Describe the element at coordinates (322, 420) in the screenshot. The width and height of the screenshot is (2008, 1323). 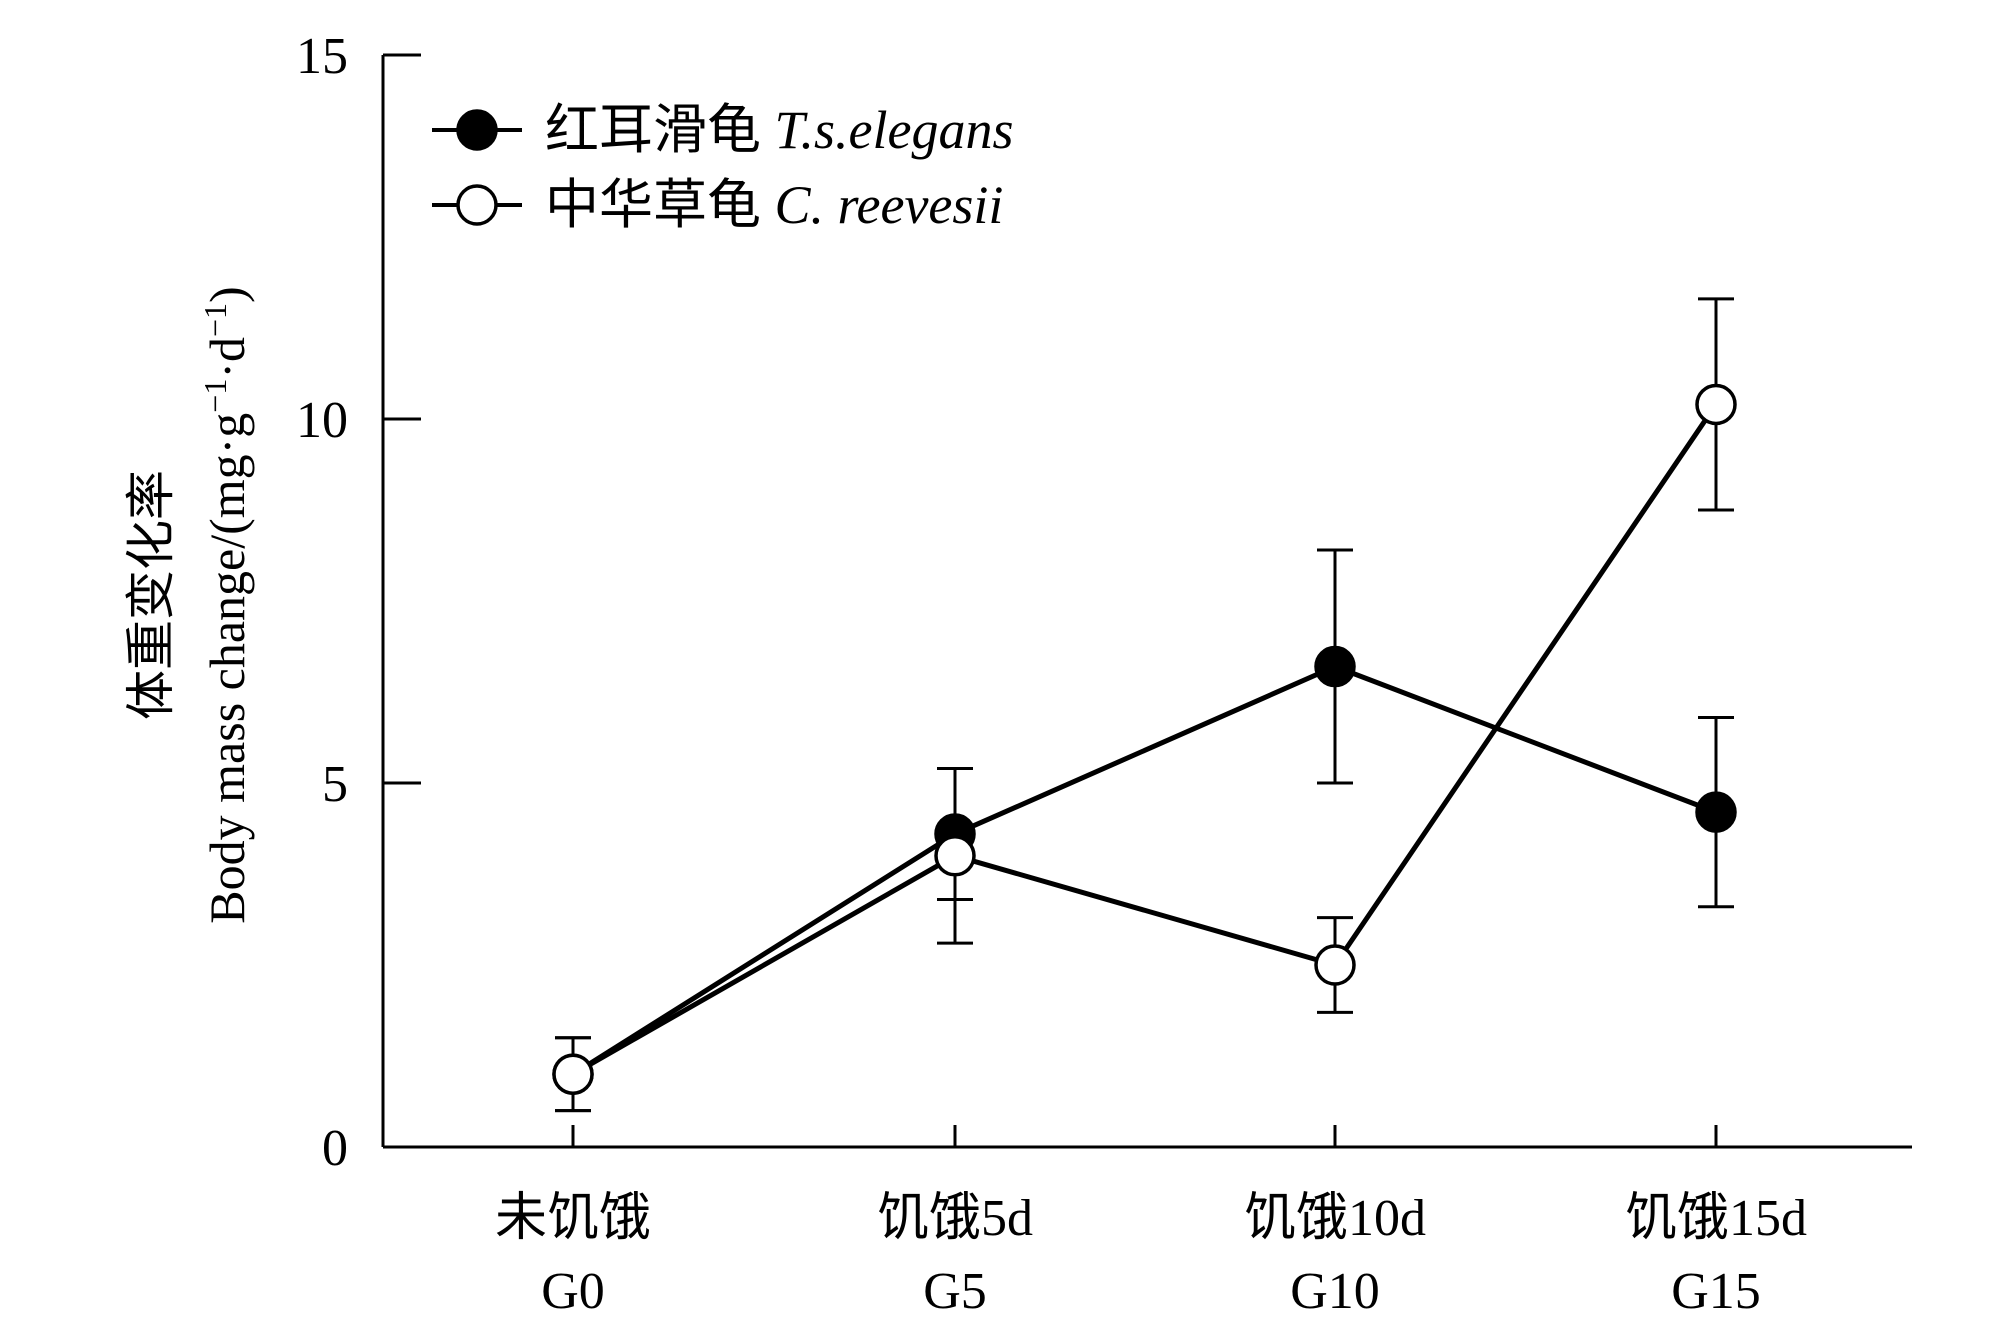
I see `y-tick-label: 10` at that location.